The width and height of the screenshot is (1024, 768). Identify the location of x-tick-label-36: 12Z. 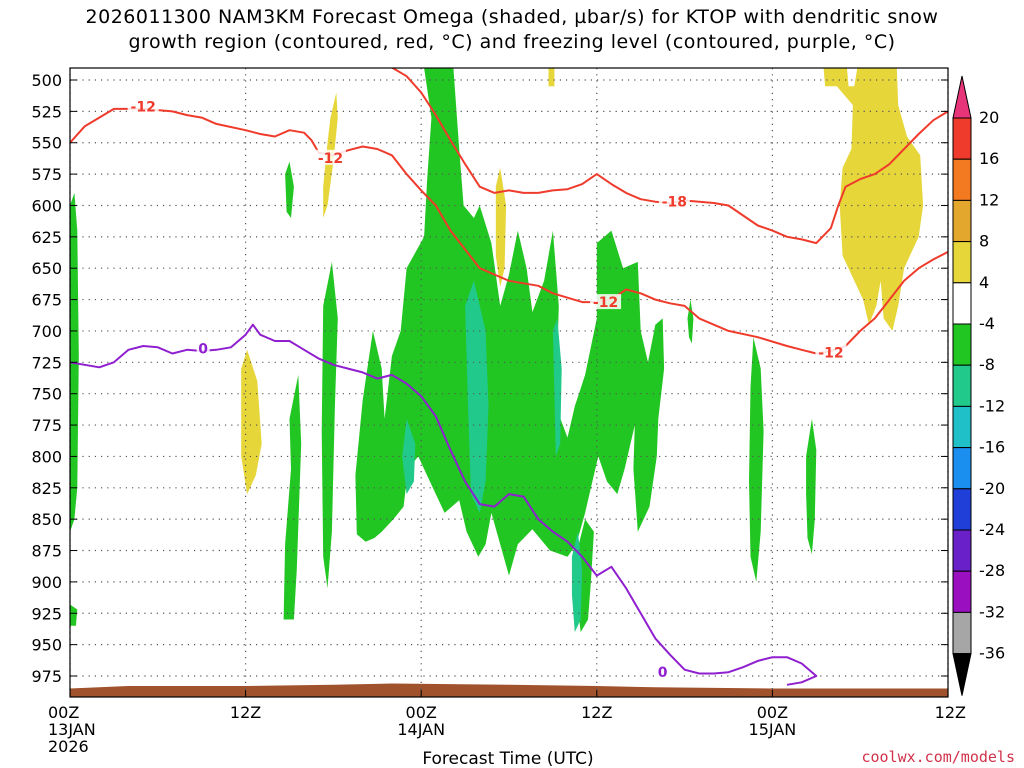
(596, 712).